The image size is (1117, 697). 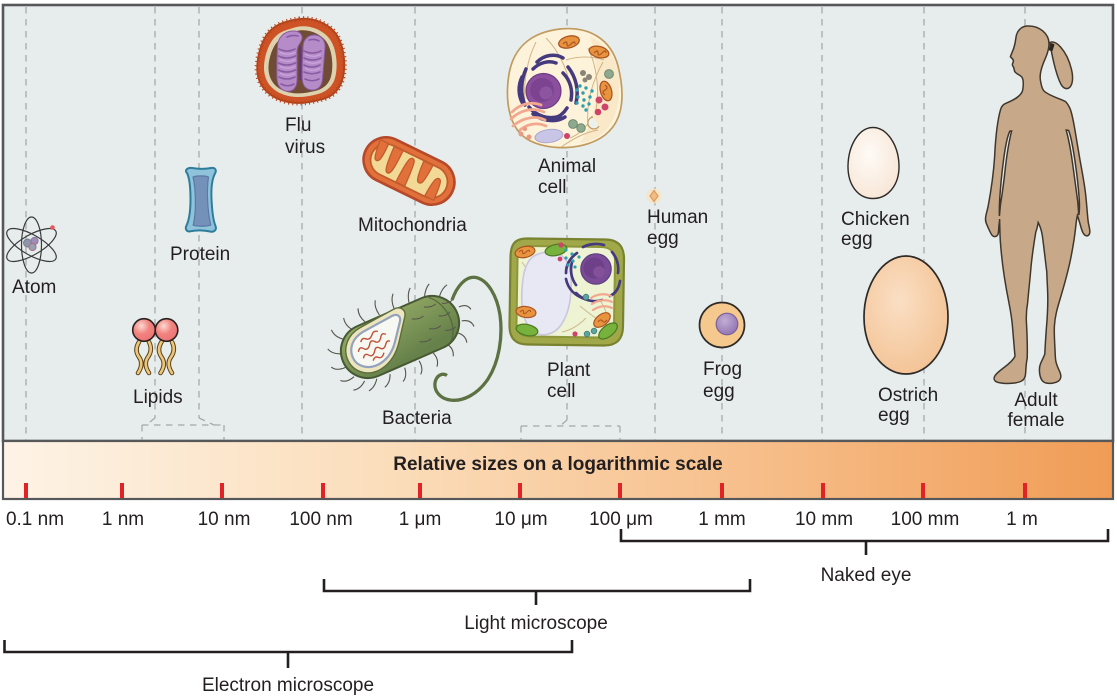 I want to click on svg-text: 0.1 nm, so click(x=35, y=519).